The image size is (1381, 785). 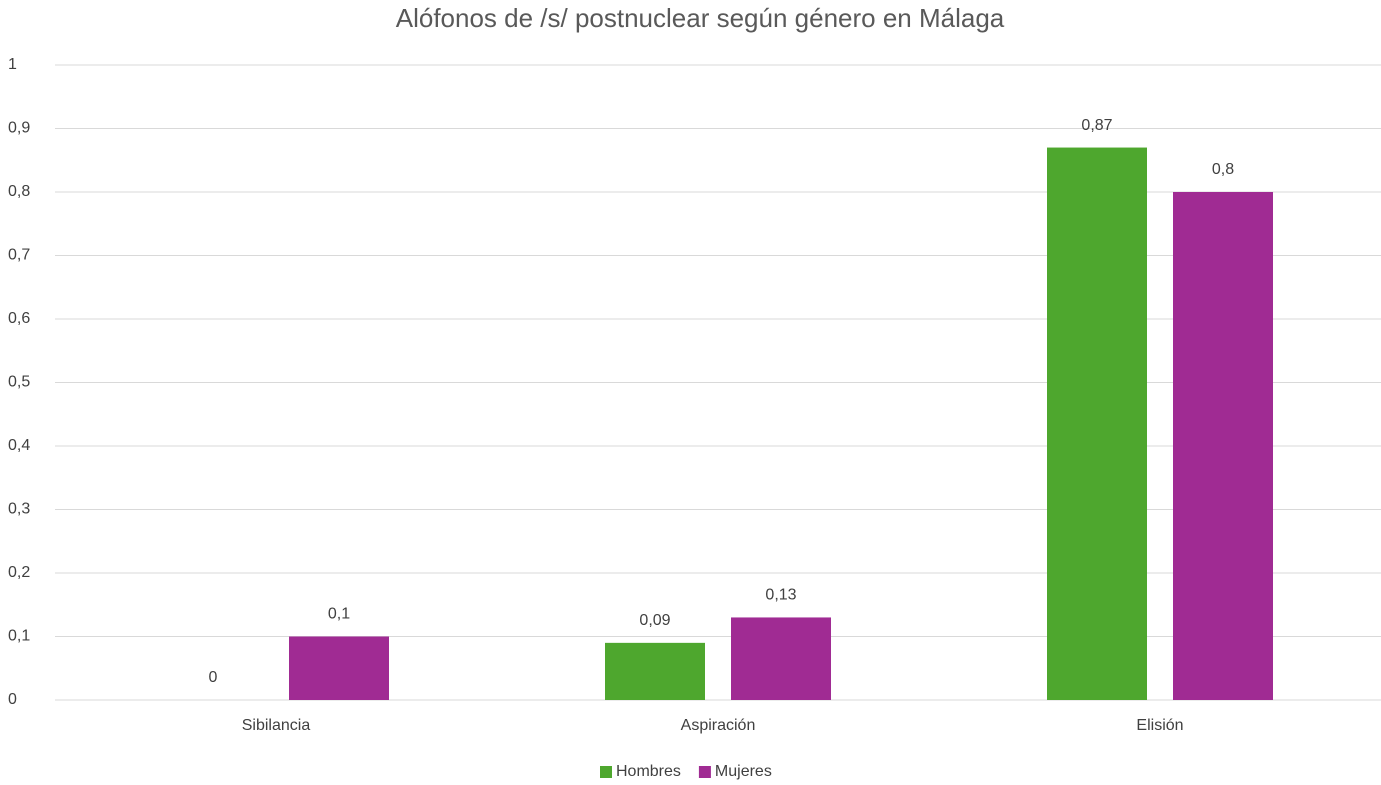 I want to click on value-label: 0,13, so click(x=780, y=595).